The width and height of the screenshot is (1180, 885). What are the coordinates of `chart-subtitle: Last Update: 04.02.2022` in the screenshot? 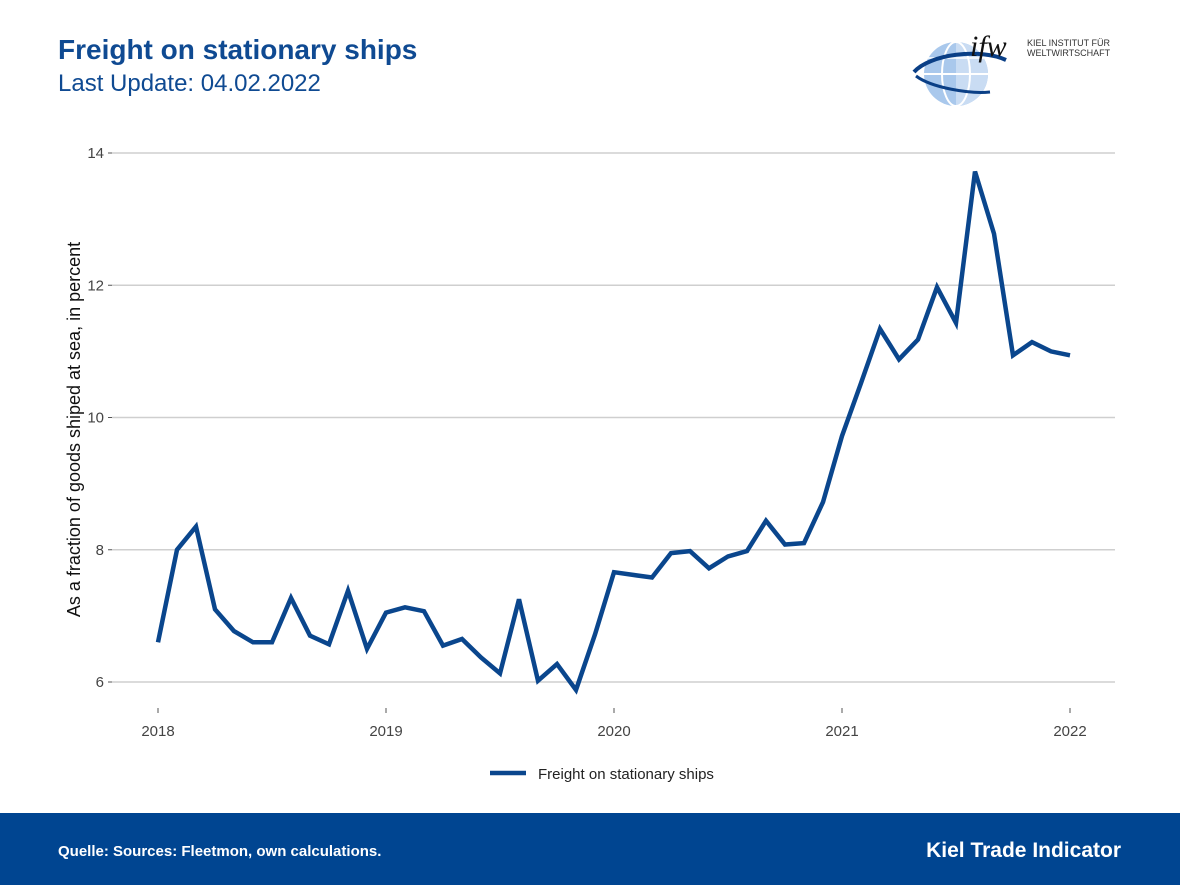 It's located at (189, 83).